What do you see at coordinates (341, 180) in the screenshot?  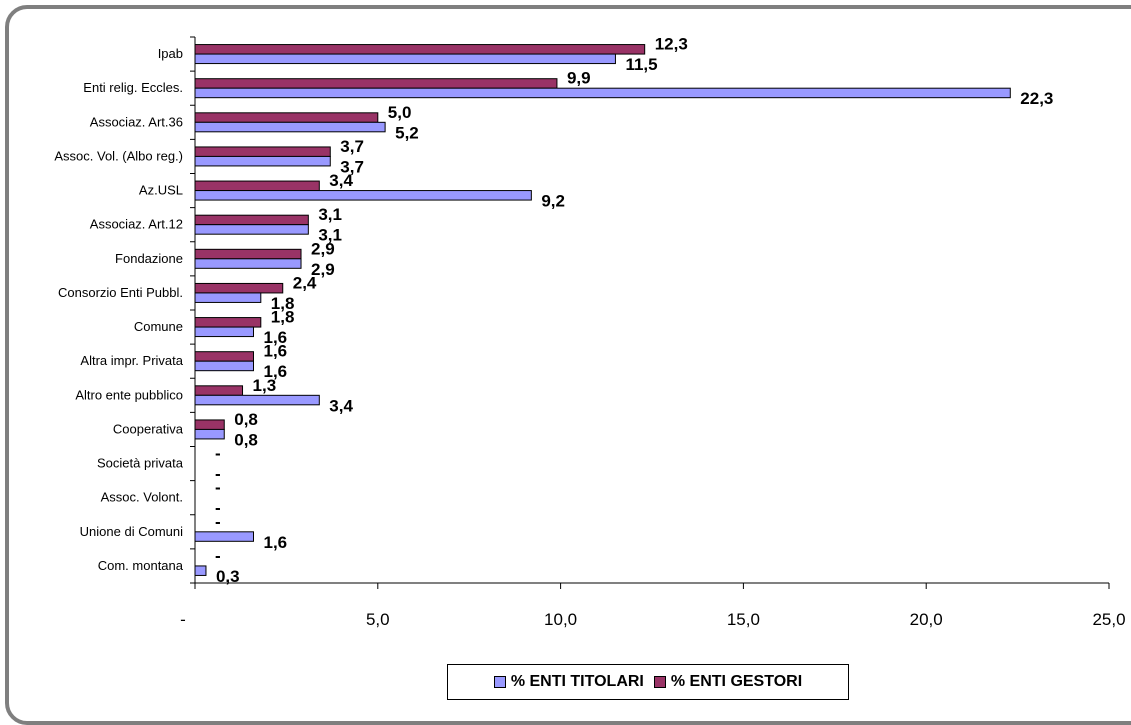 I see `data-label-gestori: 3,4` at bounding box center [341, 180].